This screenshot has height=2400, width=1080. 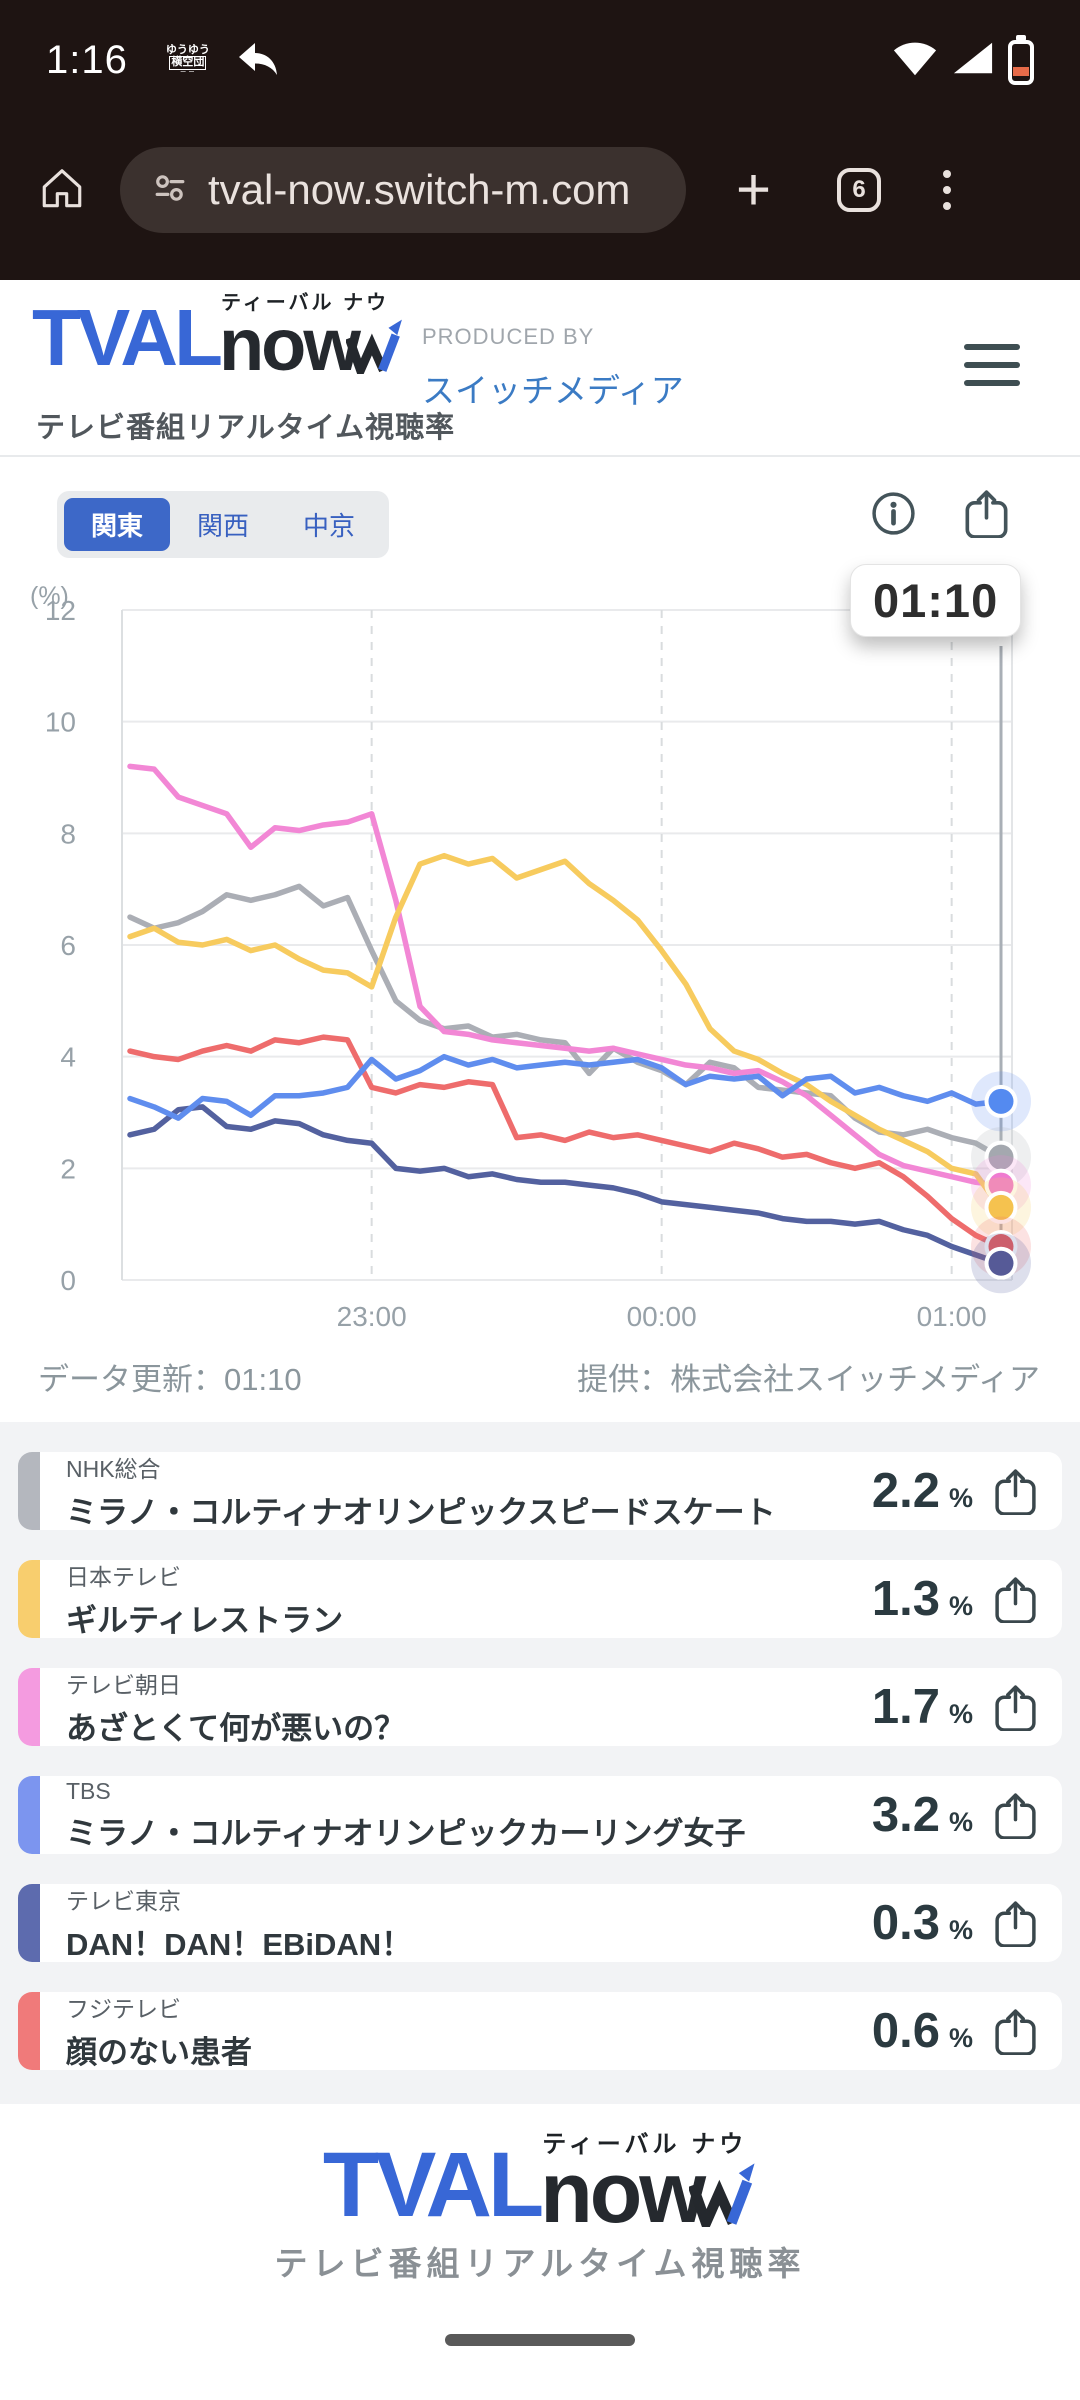 I want to click on logo-ruby: ティーバル ナウ, so click(x=305, y=303).